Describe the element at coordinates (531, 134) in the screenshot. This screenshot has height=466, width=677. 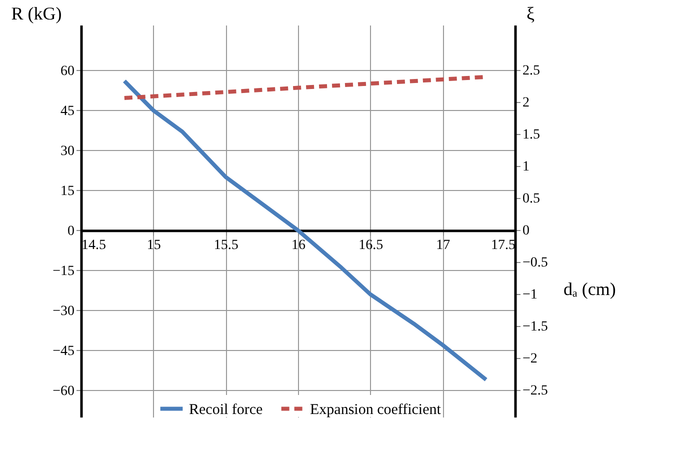
I see `y2-tick-label: 1.5` at that location.